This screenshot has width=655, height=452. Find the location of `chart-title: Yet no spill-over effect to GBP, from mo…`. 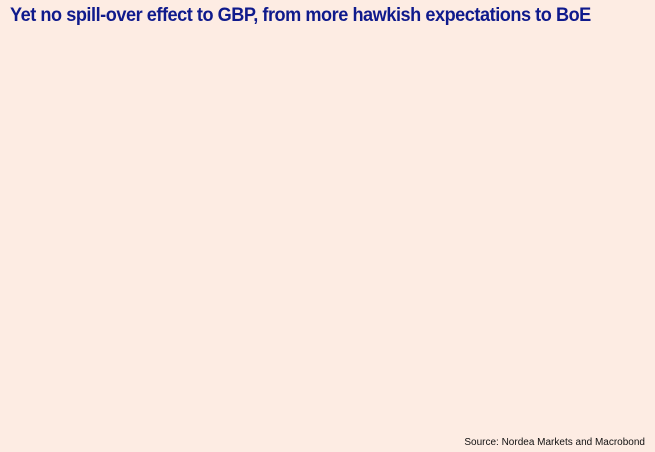

chart-title: Yet no spill-over effect to GBP, from mo… is located at coordinates (300, 15).